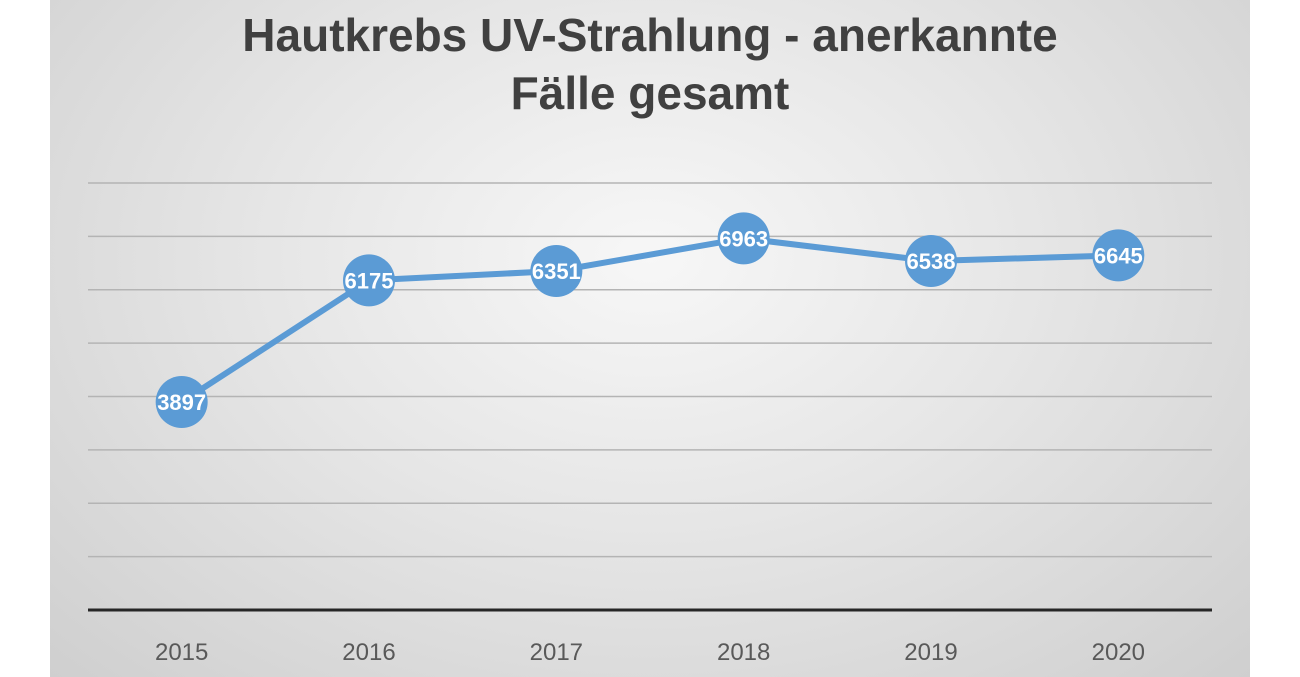  I want to click on data-label: 6538, so click(931, 261).